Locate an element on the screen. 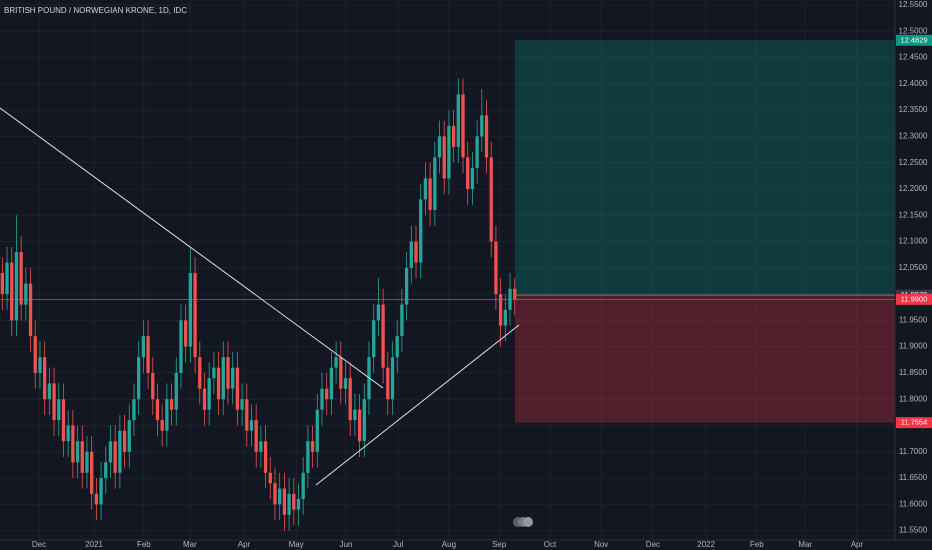 The width and height of the screenshot is (932, 550). y-tick-label: 12.5500 is located at coordinates (913, 4).